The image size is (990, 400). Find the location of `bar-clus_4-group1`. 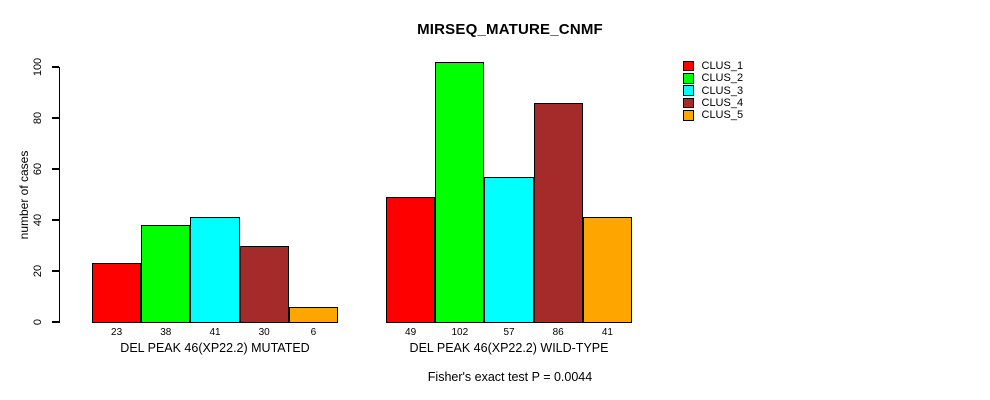

bar-clus_4-group1 is located at coordinates (264, 284).